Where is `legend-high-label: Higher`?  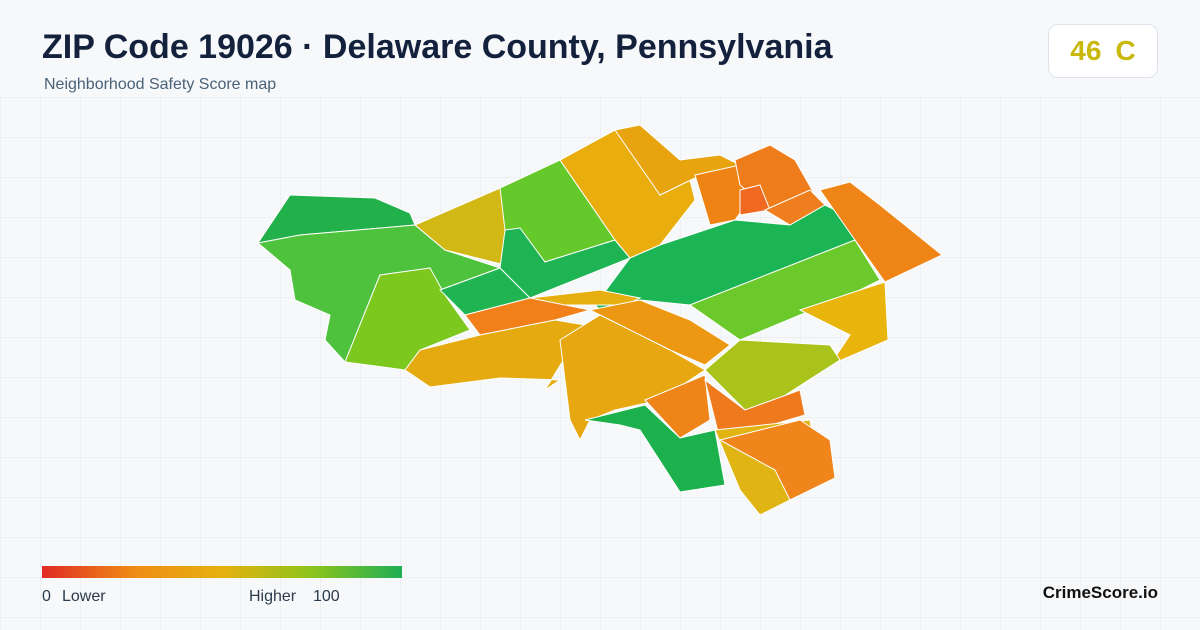 legend-high-label: Higher is located at coordinates (273, 596).